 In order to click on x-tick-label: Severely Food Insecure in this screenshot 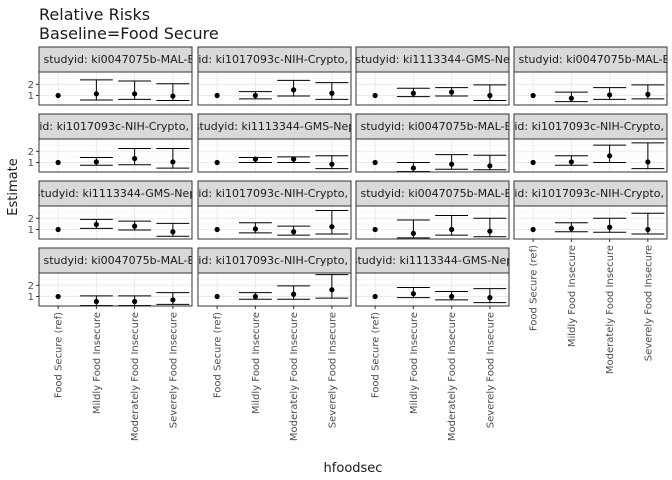, I will do `click(332, 370)`.